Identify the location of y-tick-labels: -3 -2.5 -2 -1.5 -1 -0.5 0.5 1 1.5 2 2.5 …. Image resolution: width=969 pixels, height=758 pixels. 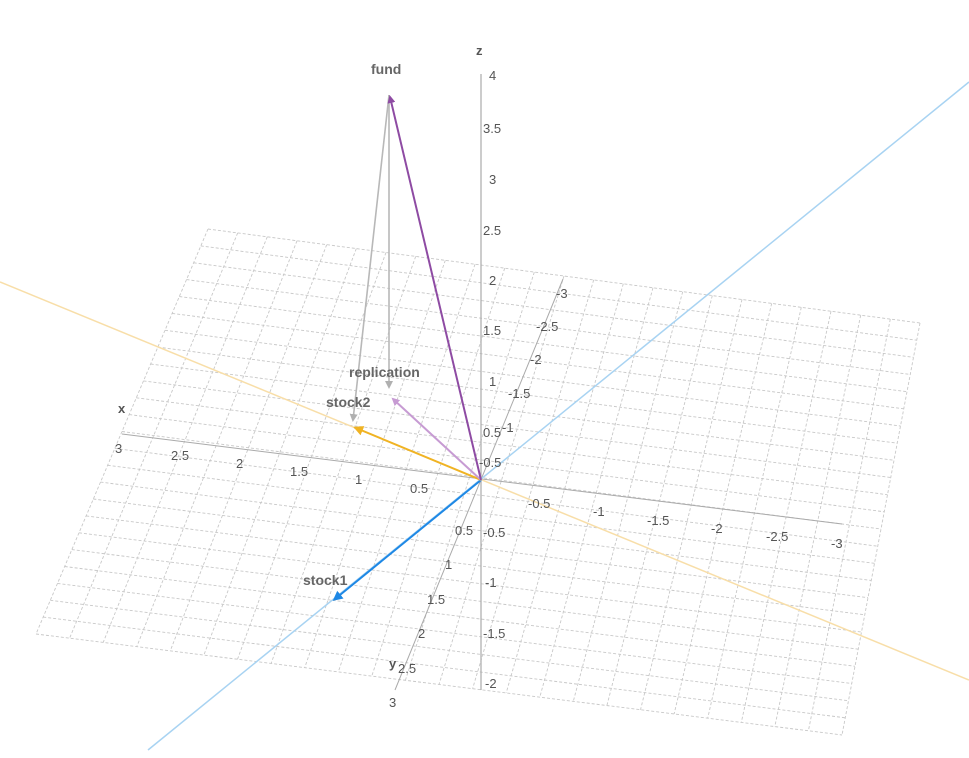
(478, 498).